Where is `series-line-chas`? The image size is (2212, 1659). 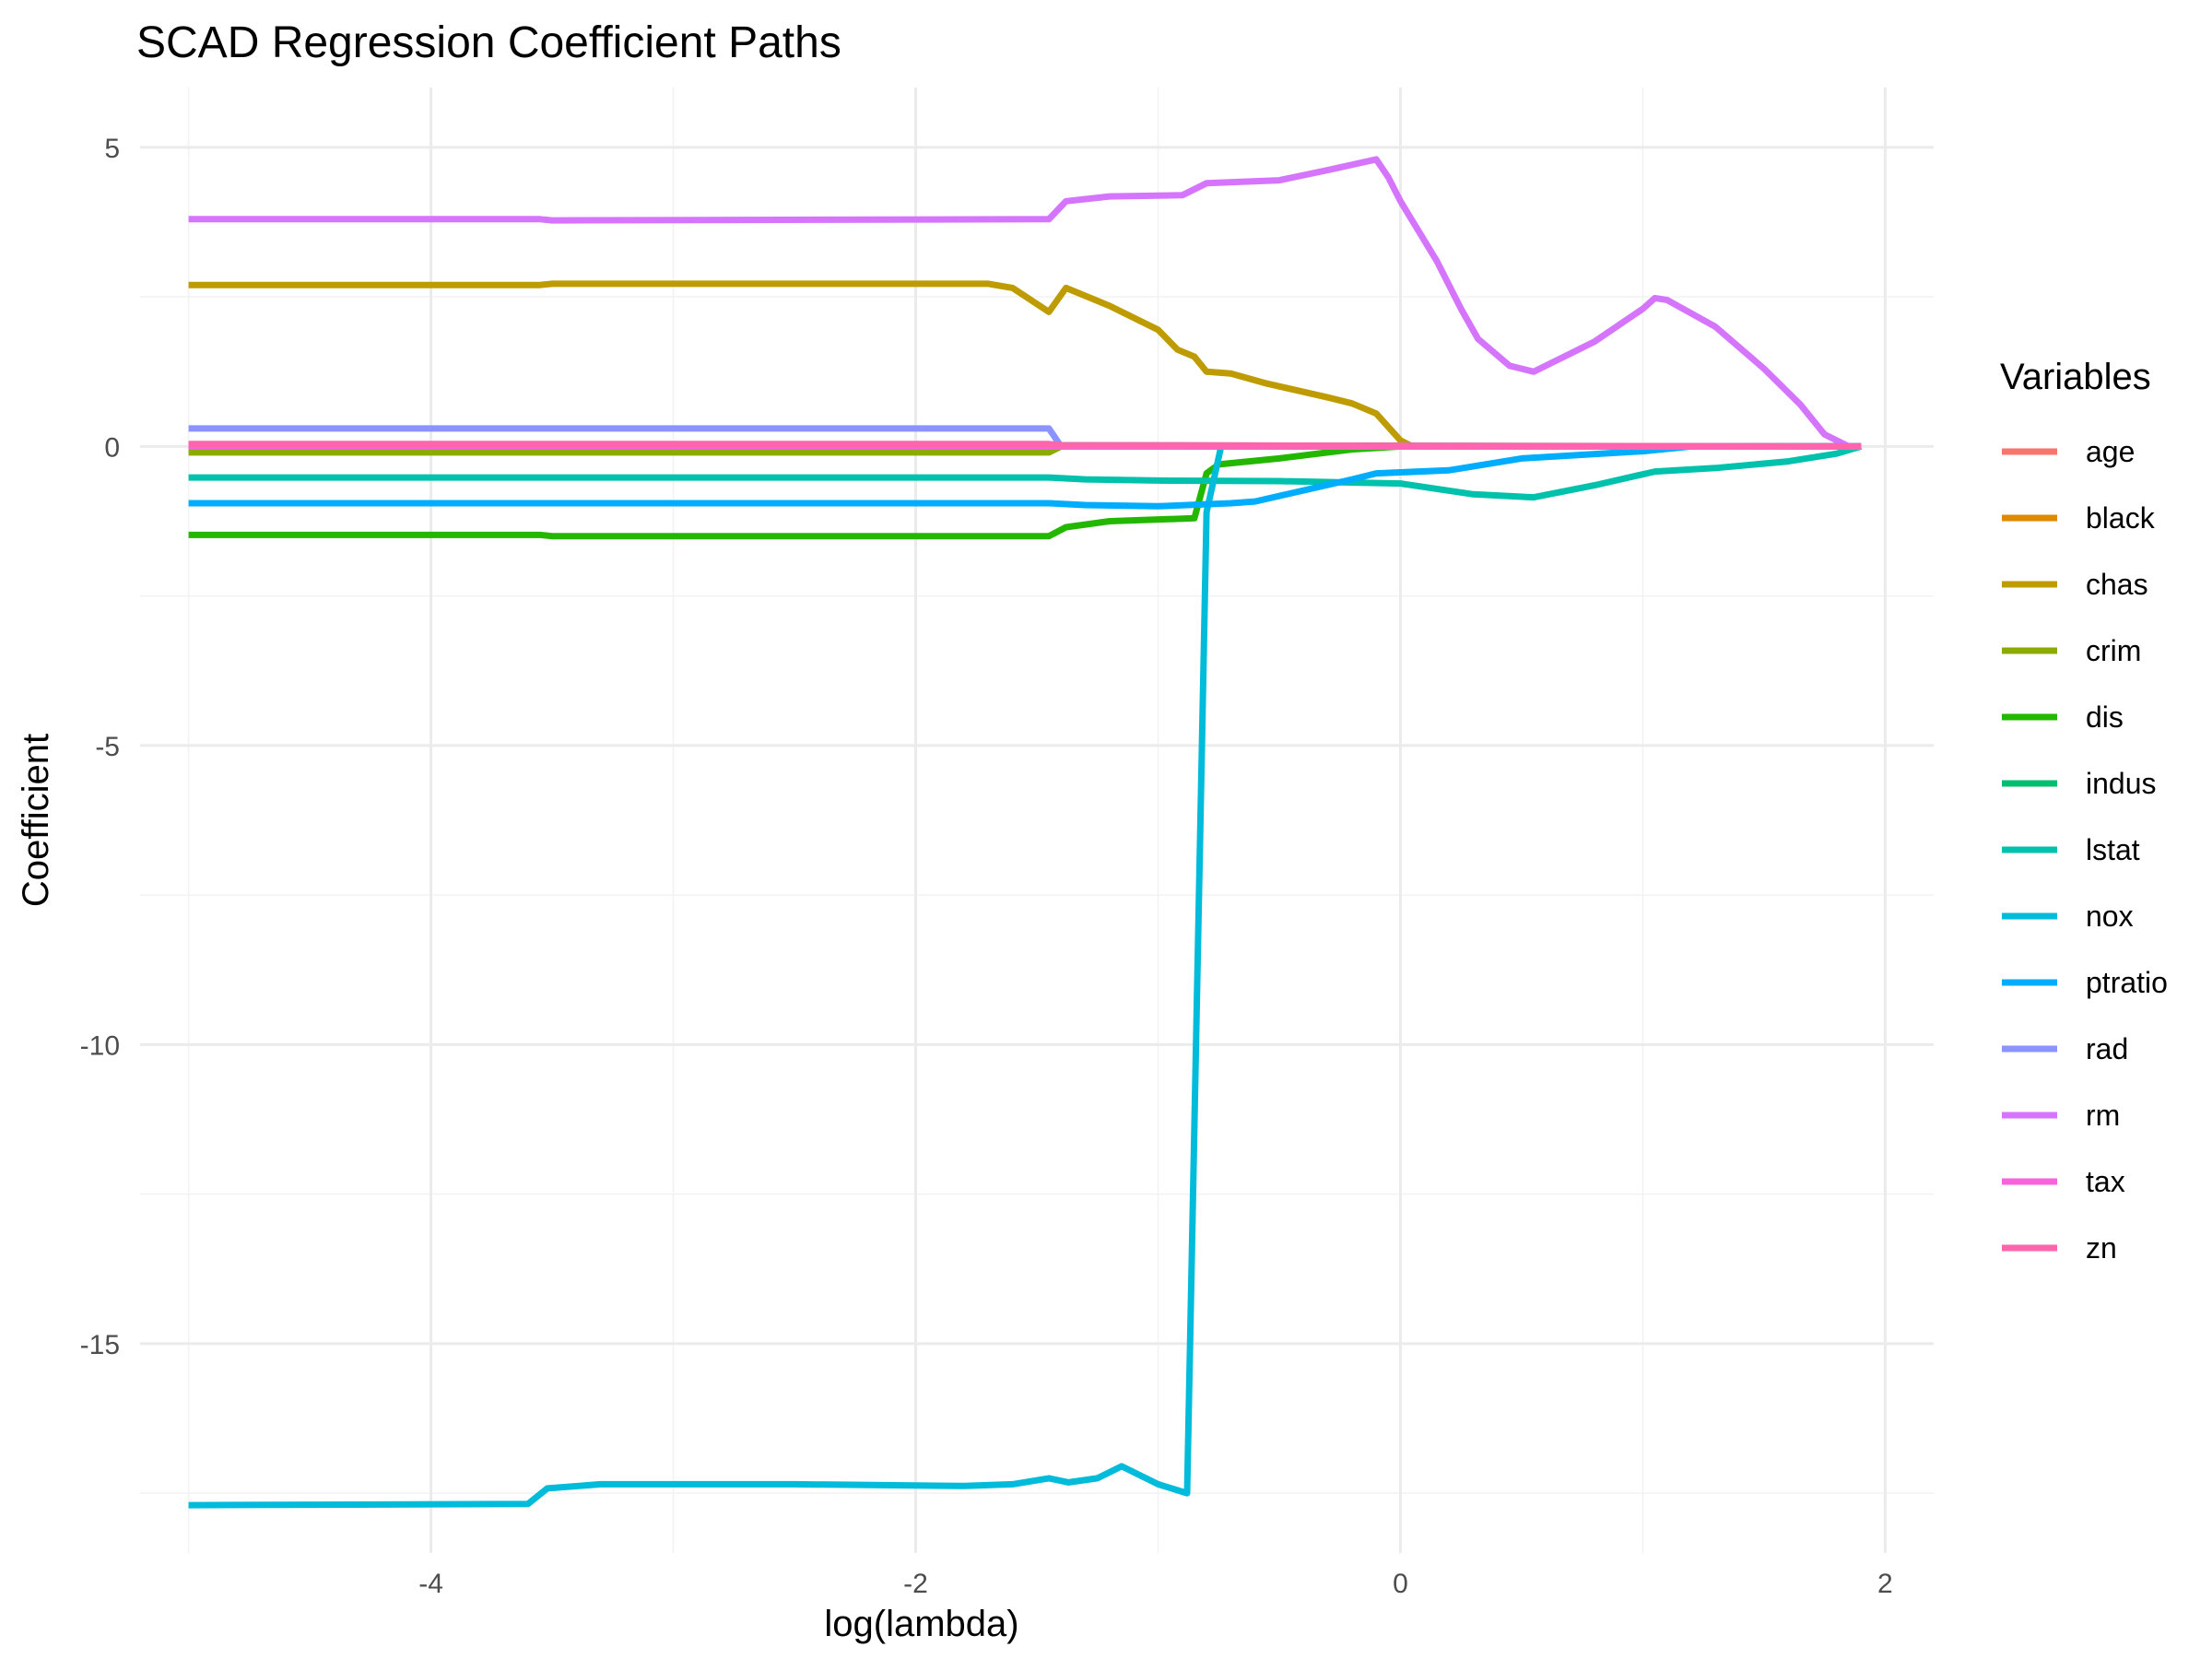
series-line-chas is located at coordinates (1025, 365).